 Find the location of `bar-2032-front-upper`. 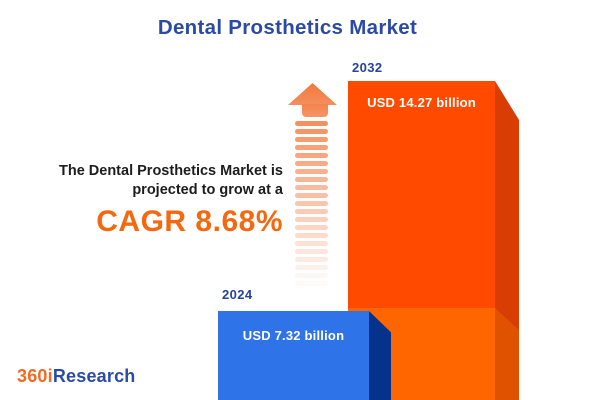

bar-2032-front-upper is located at coordinates (421, 194).